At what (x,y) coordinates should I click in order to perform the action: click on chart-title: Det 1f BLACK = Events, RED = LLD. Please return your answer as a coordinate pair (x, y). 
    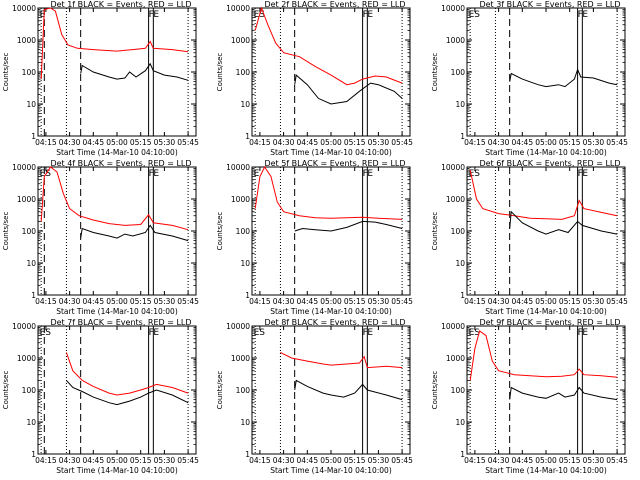
    Looking at the image, I should click on (120, 4).